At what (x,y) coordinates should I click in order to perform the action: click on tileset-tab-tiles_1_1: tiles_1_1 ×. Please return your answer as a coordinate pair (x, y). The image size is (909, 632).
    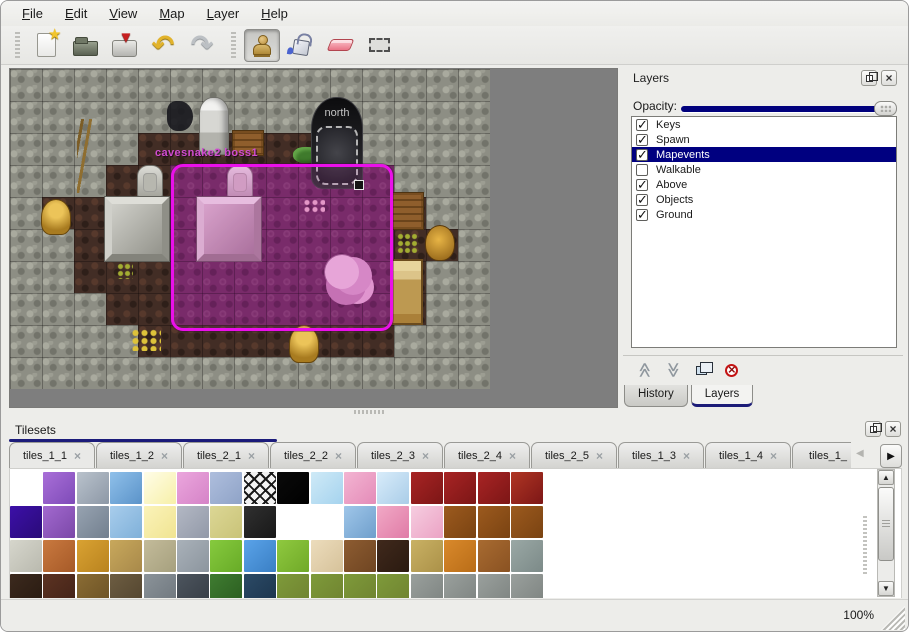
    Looking at the image, I should click on (52, 455).